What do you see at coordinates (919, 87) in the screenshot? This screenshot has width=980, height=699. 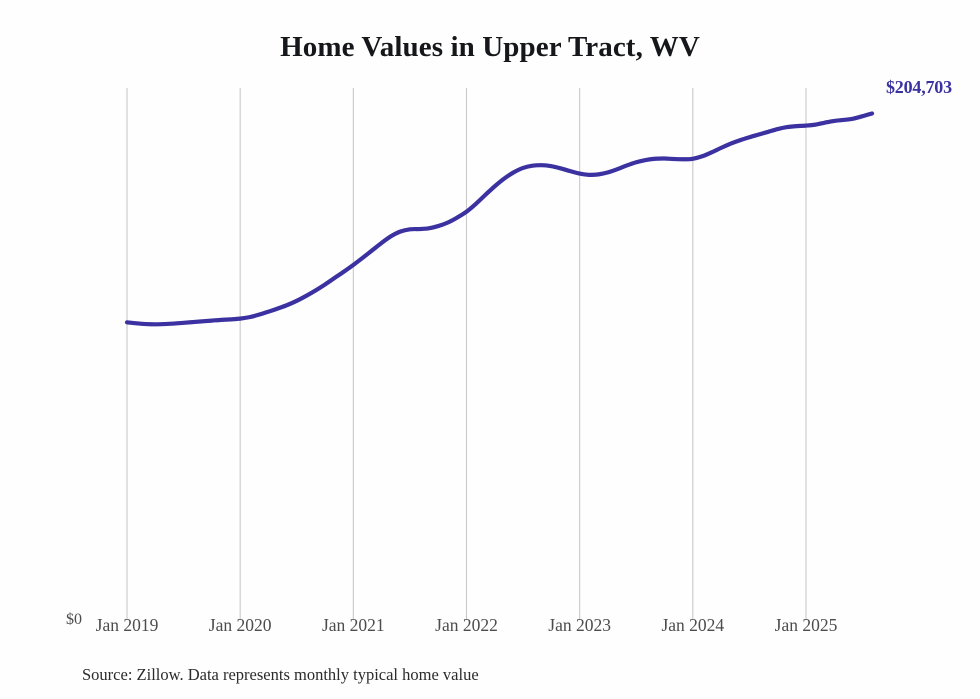 I see `end-value-annotation: $204,703` at bounding box center [919, 87].